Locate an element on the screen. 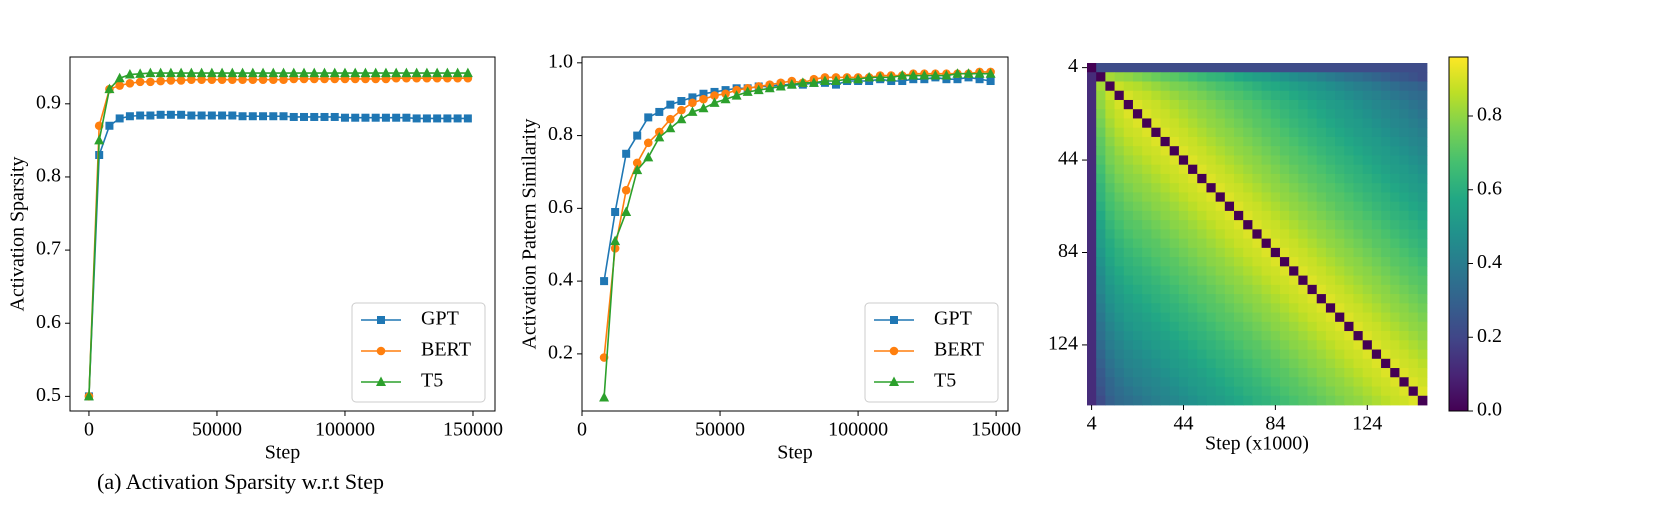 This screenshot has width=1661, height=526. legend-label: T5 is located at coordinates (945, 381).